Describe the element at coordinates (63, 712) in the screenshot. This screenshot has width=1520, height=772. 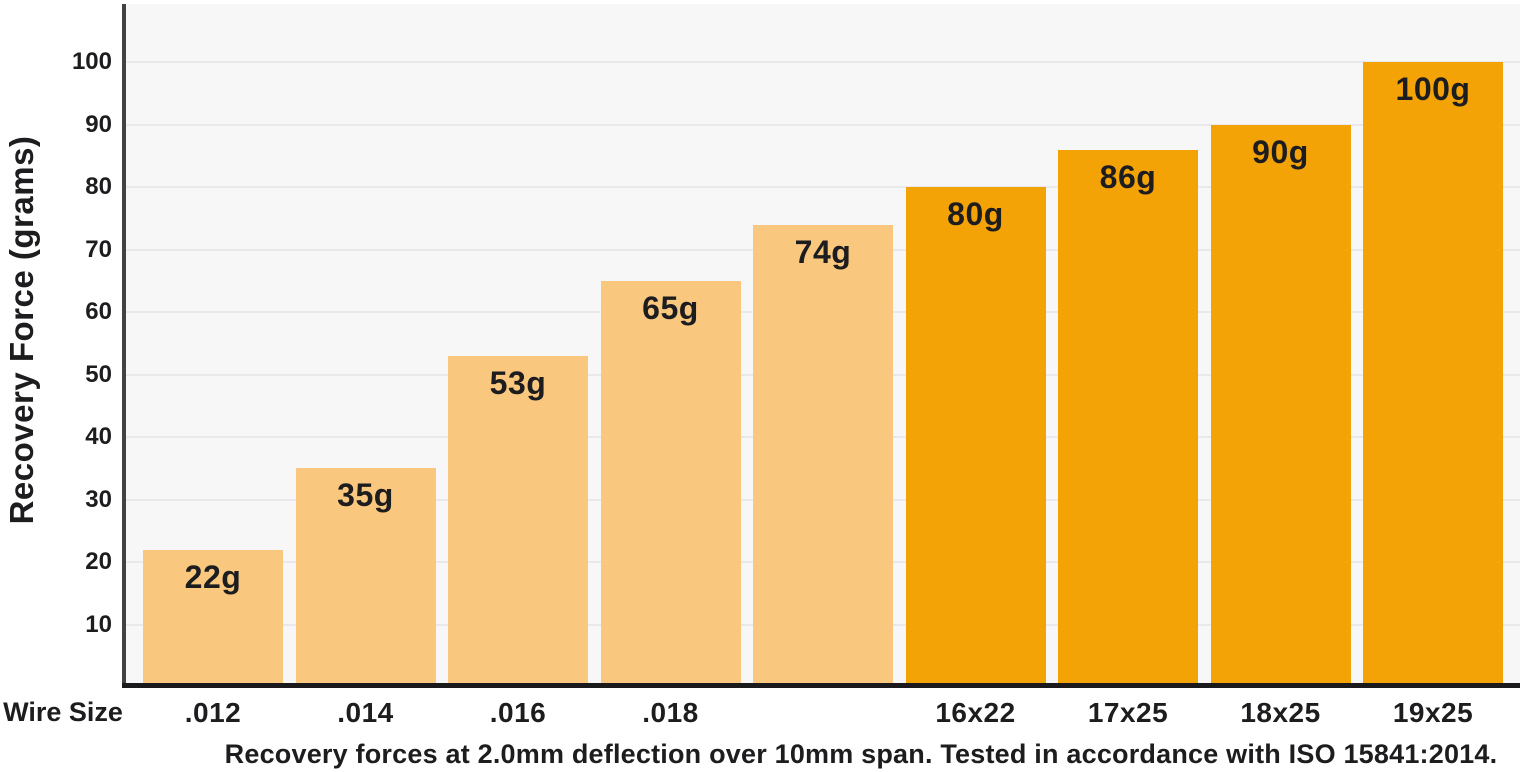
I see `x-axis-title: Wire Size` at that location.